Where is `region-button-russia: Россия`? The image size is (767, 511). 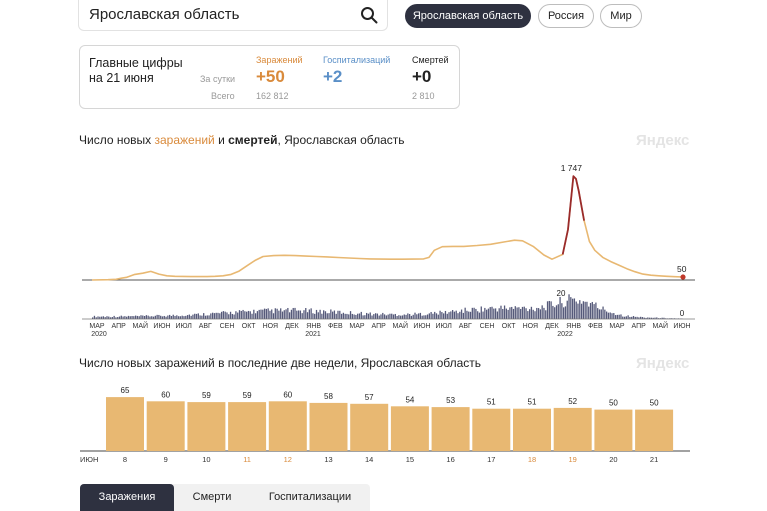
region-button-russia: Россия is located at coordinates (566, 16).